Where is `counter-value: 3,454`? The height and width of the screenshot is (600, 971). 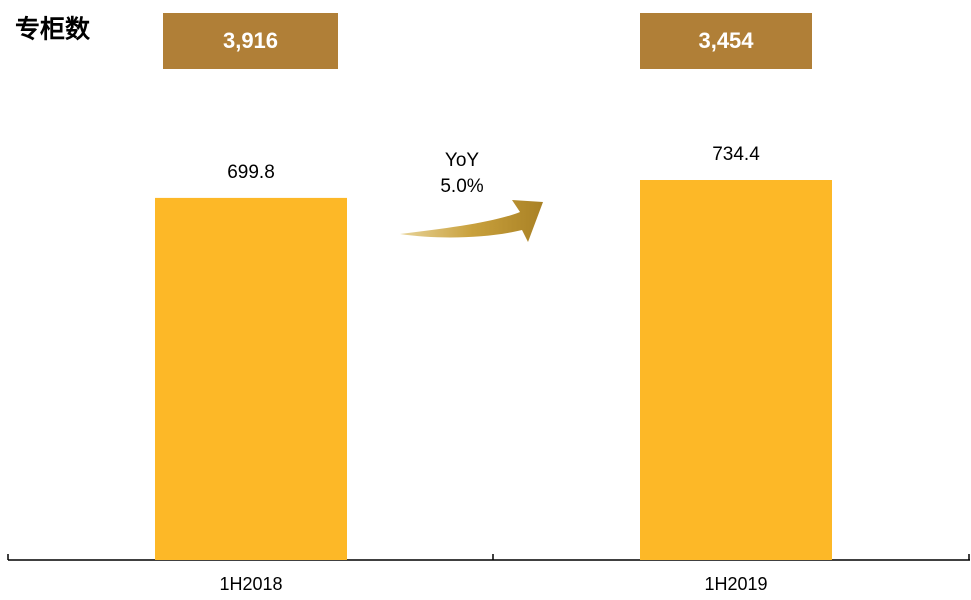 counter-value: 3,454 is located at coordinates (726, 40).